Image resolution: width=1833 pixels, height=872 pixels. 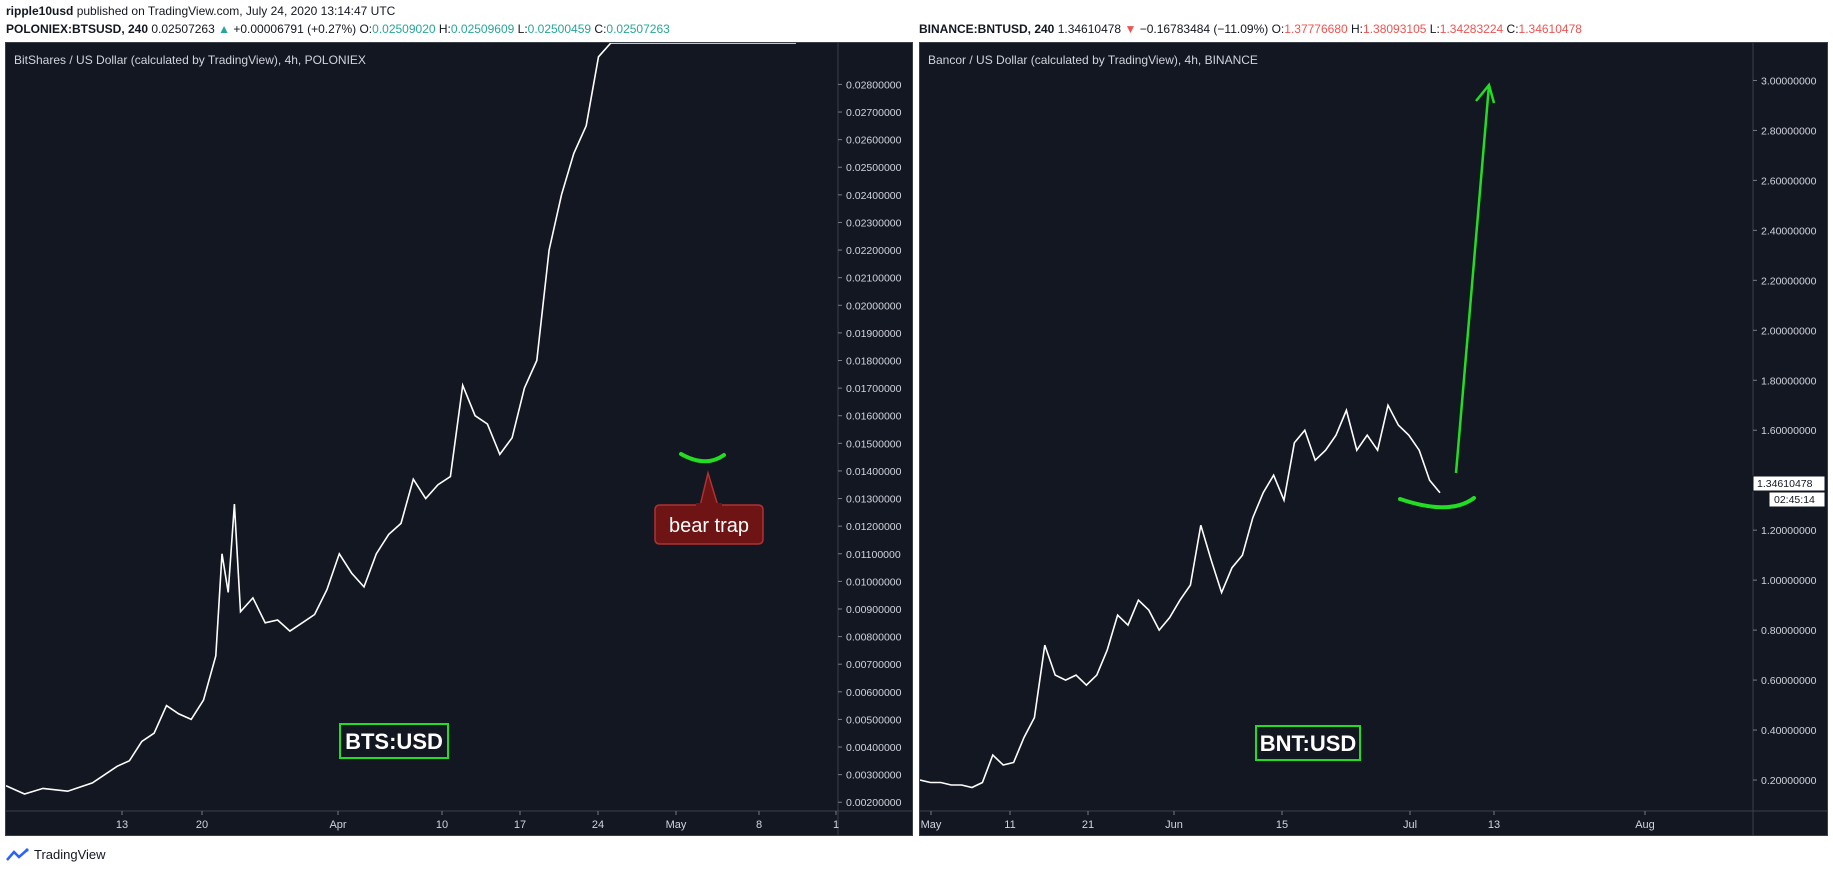 What do you see at coordinates (638, 29) in the screenshot?
I see `left-close: 0.02507263` at bounding box center [638, 29].